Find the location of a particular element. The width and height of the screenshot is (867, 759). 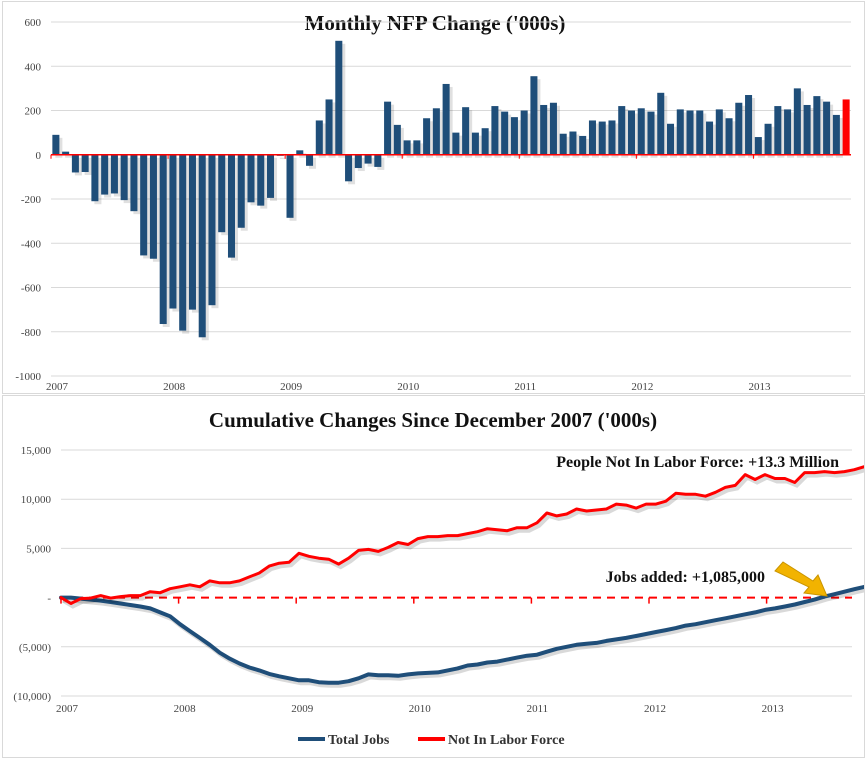

y-tick-label: 5,000 is located at coordinates (38, 549).